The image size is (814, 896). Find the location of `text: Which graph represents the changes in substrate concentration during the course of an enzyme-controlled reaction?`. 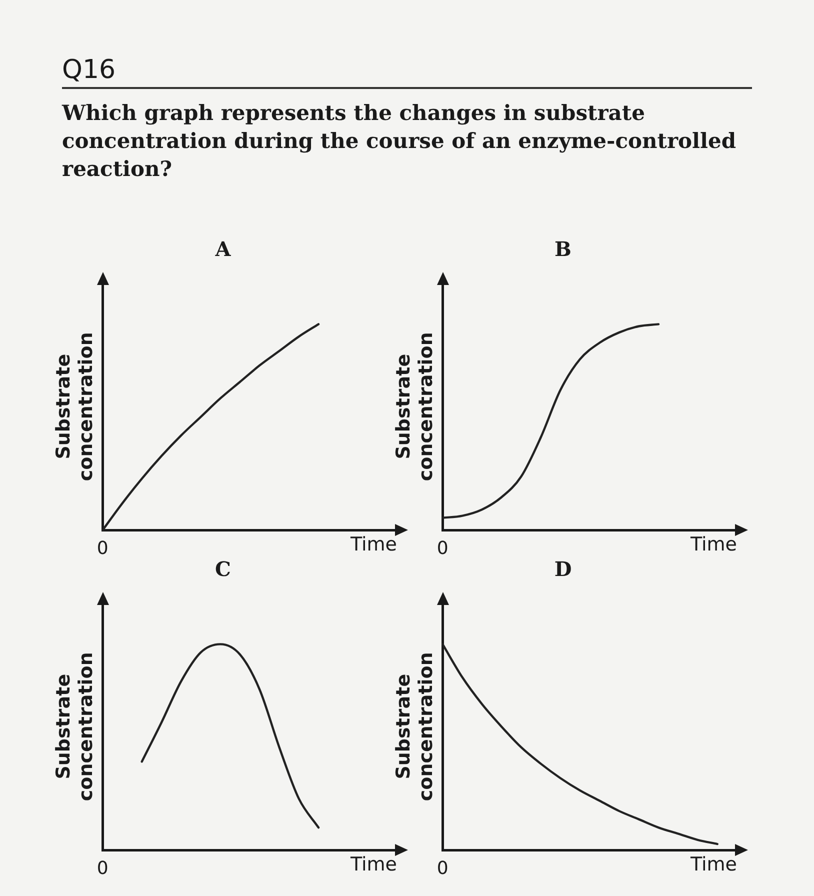

text: Which graph represents the changes in substrate concentration during the course of an enzyme-controlled reaction? is located at coordinates (400, 141).